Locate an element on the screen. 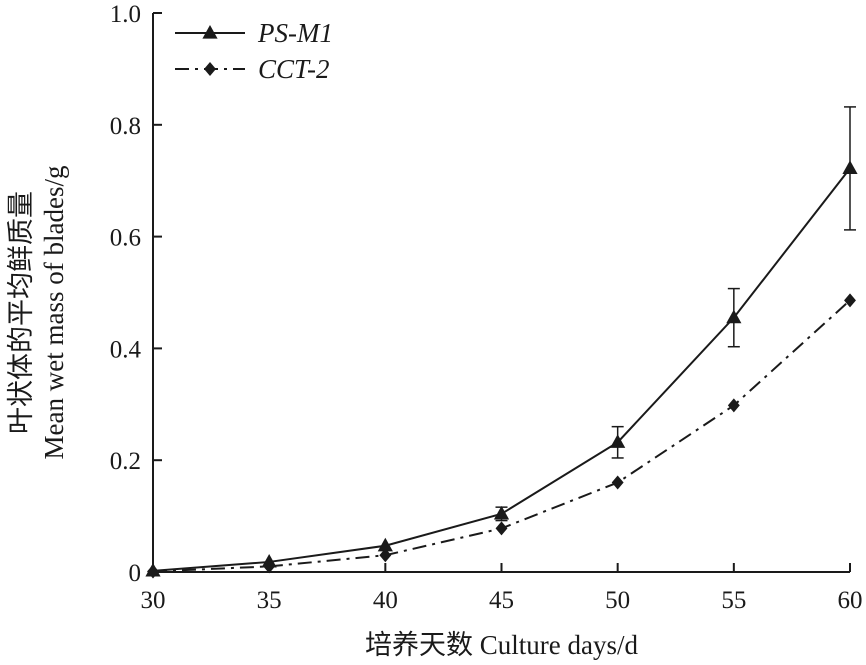 The width and height of the screenshot is (866, 665). x-tick-label: 45 is located at coordinates (501, 600).